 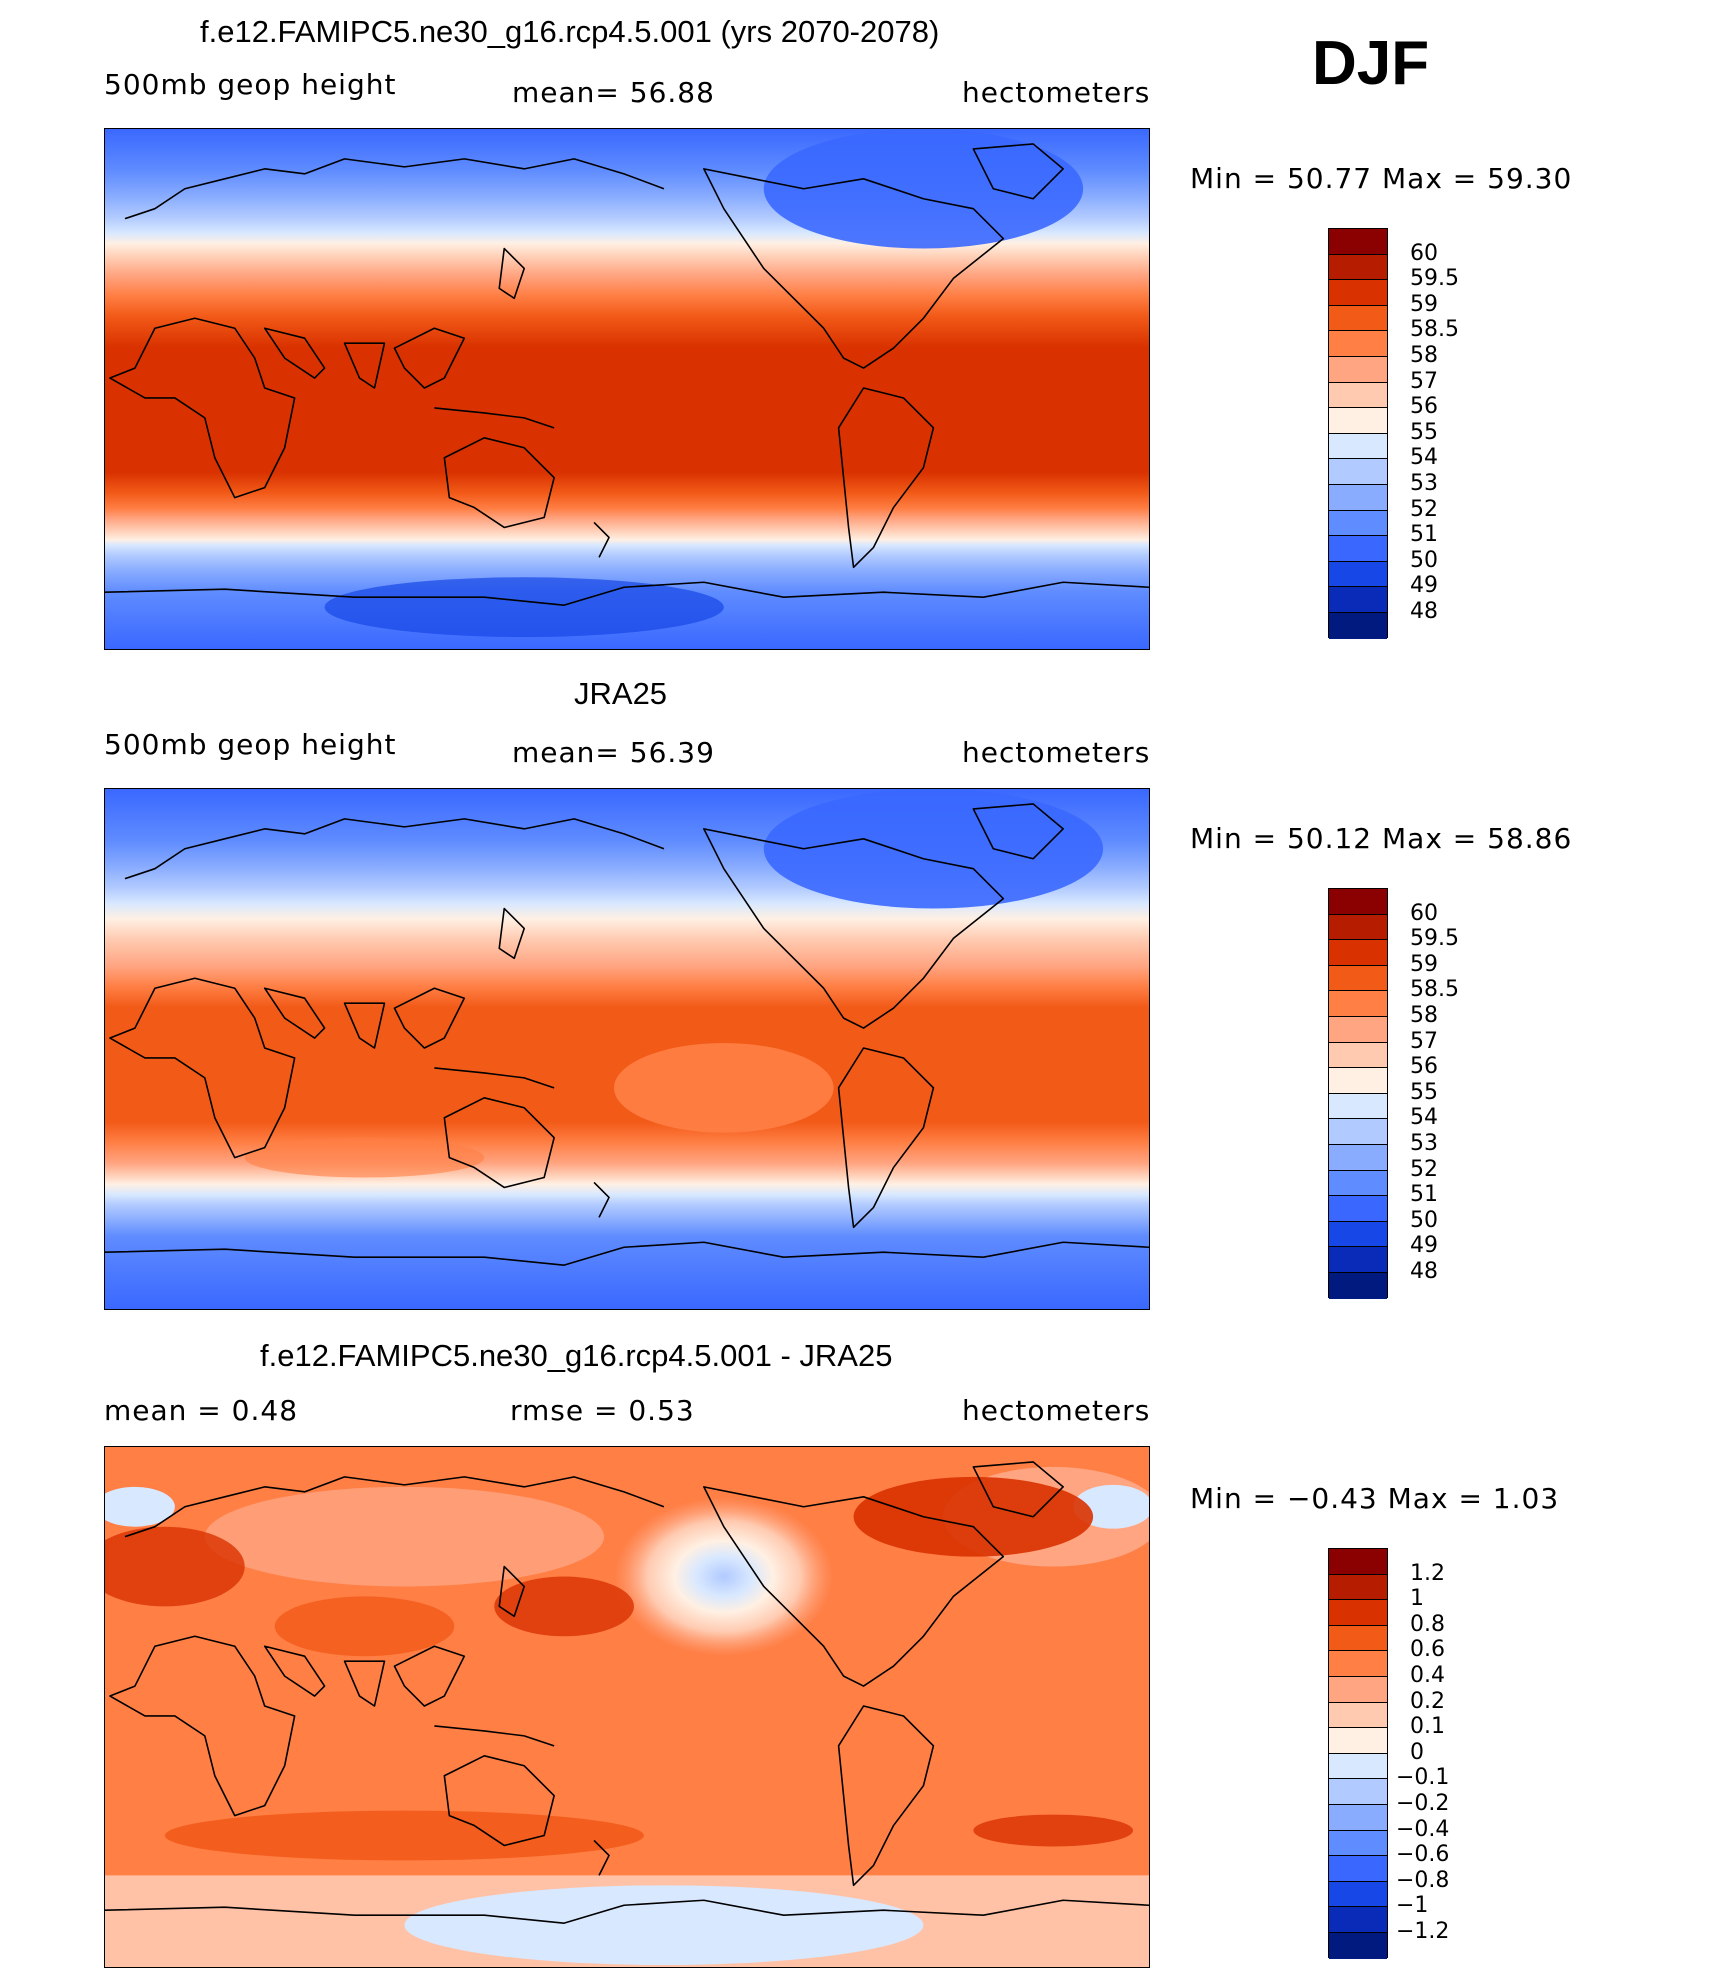 What do you see at coordinates (140, 1506) in the screenshot?
I see `panel-diff-west-low` at bounding box center [140, 1506].